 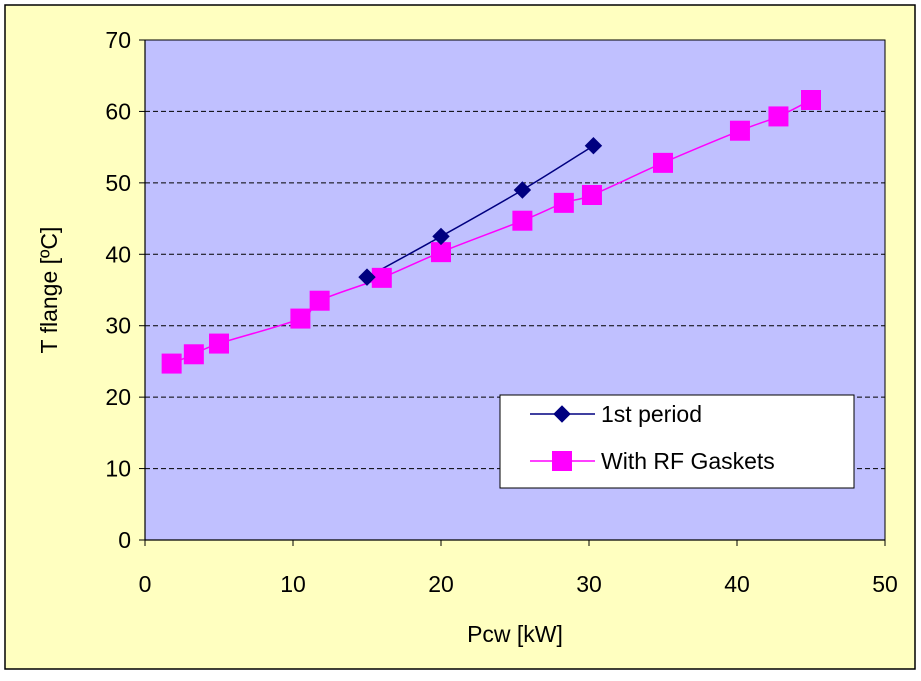 I want to click on y-tick-label-10: 10, so click(x=118, y=469).